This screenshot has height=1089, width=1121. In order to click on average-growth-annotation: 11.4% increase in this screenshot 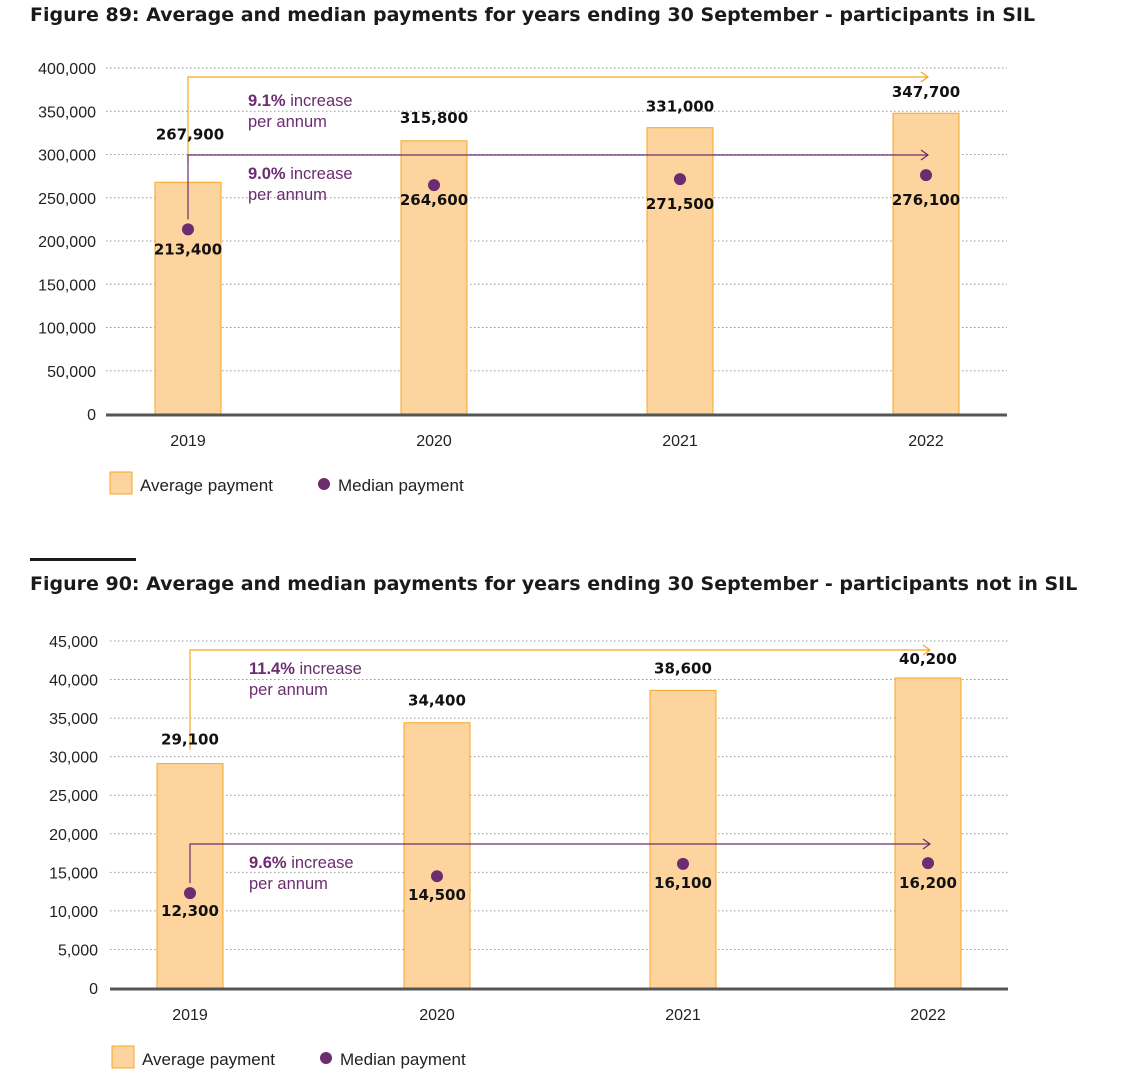, I will do `click(305, 669)`.